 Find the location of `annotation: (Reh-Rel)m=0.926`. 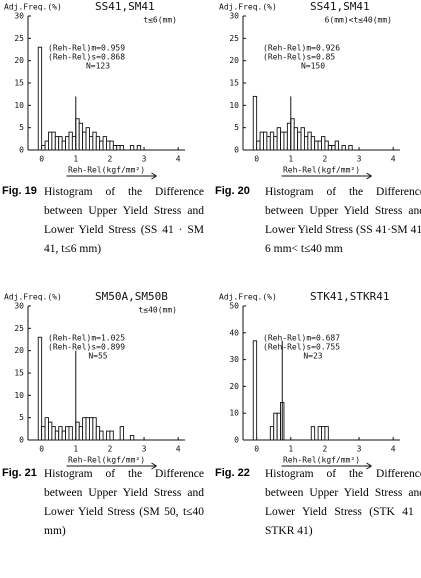

annotation: (Reh-Rel)m=0.926 is located at coordinates (301, 48).